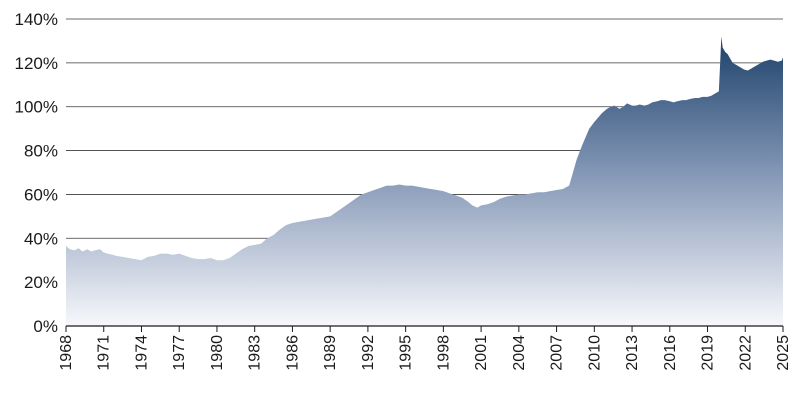  I want to click on x-tick-label: 2010, so click(594, 353).